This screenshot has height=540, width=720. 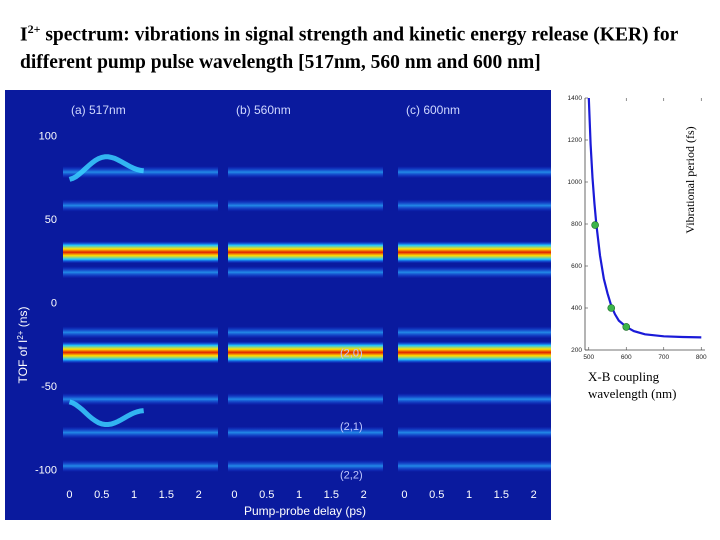 What do you see at coordinates (51, 220) in the screenshot?
I see `y-tick-label: 50` at bounding box center [51, 220].